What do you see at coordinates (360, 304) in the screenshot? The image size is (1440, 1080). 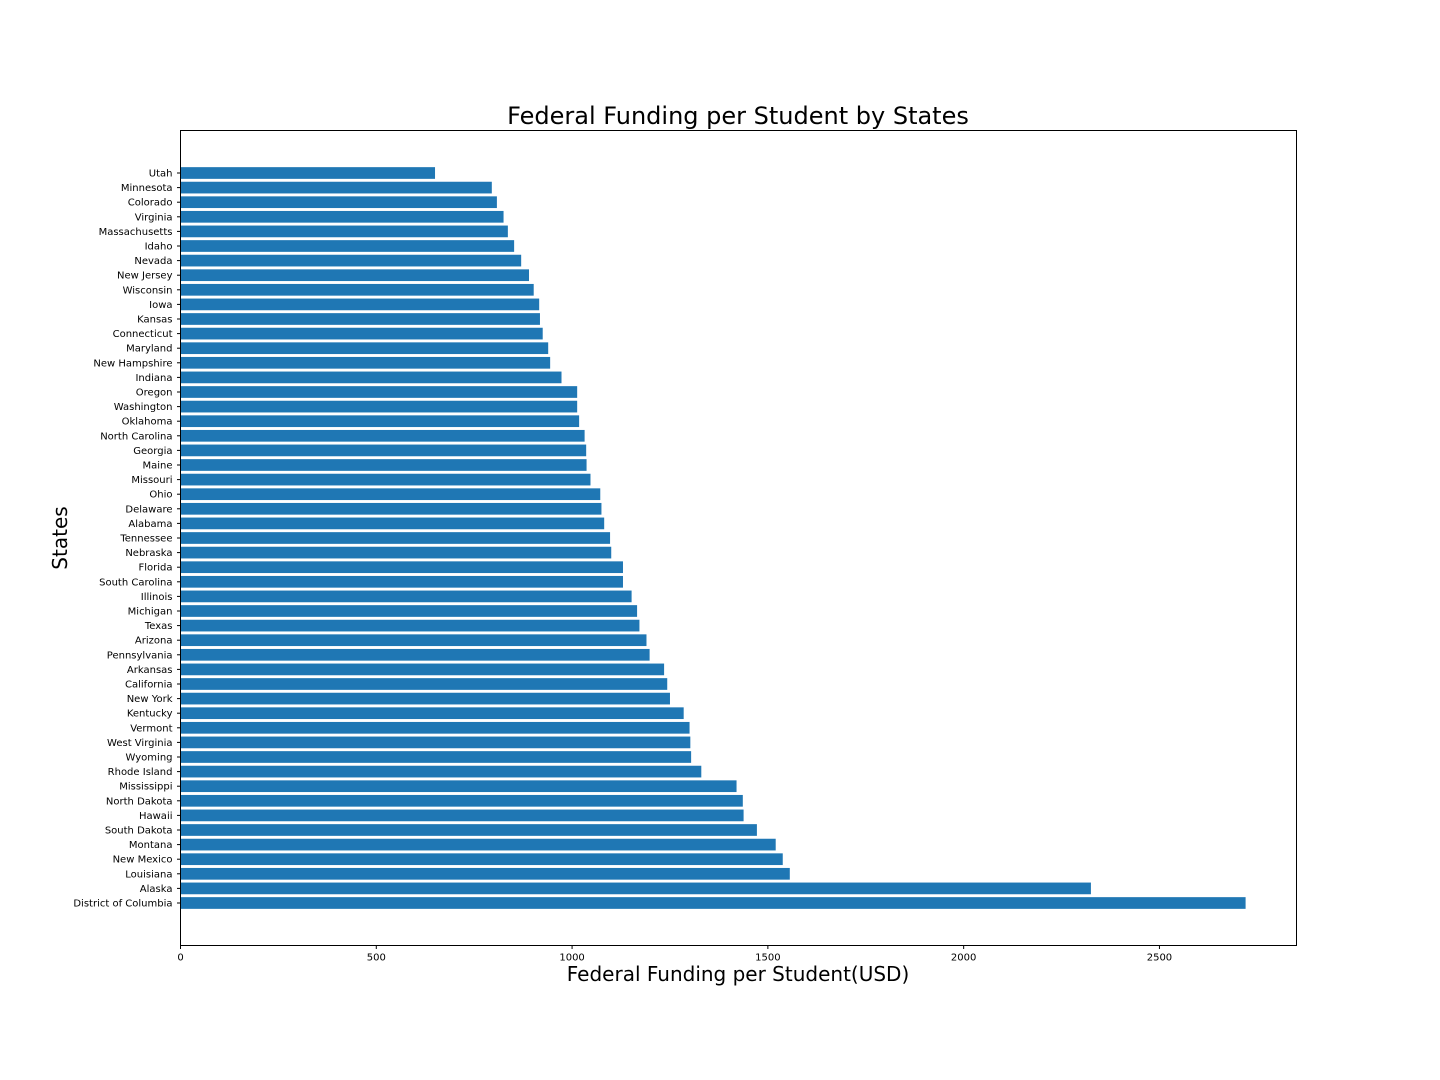 I see `bar-iowa` at bounding box center [360, 304].